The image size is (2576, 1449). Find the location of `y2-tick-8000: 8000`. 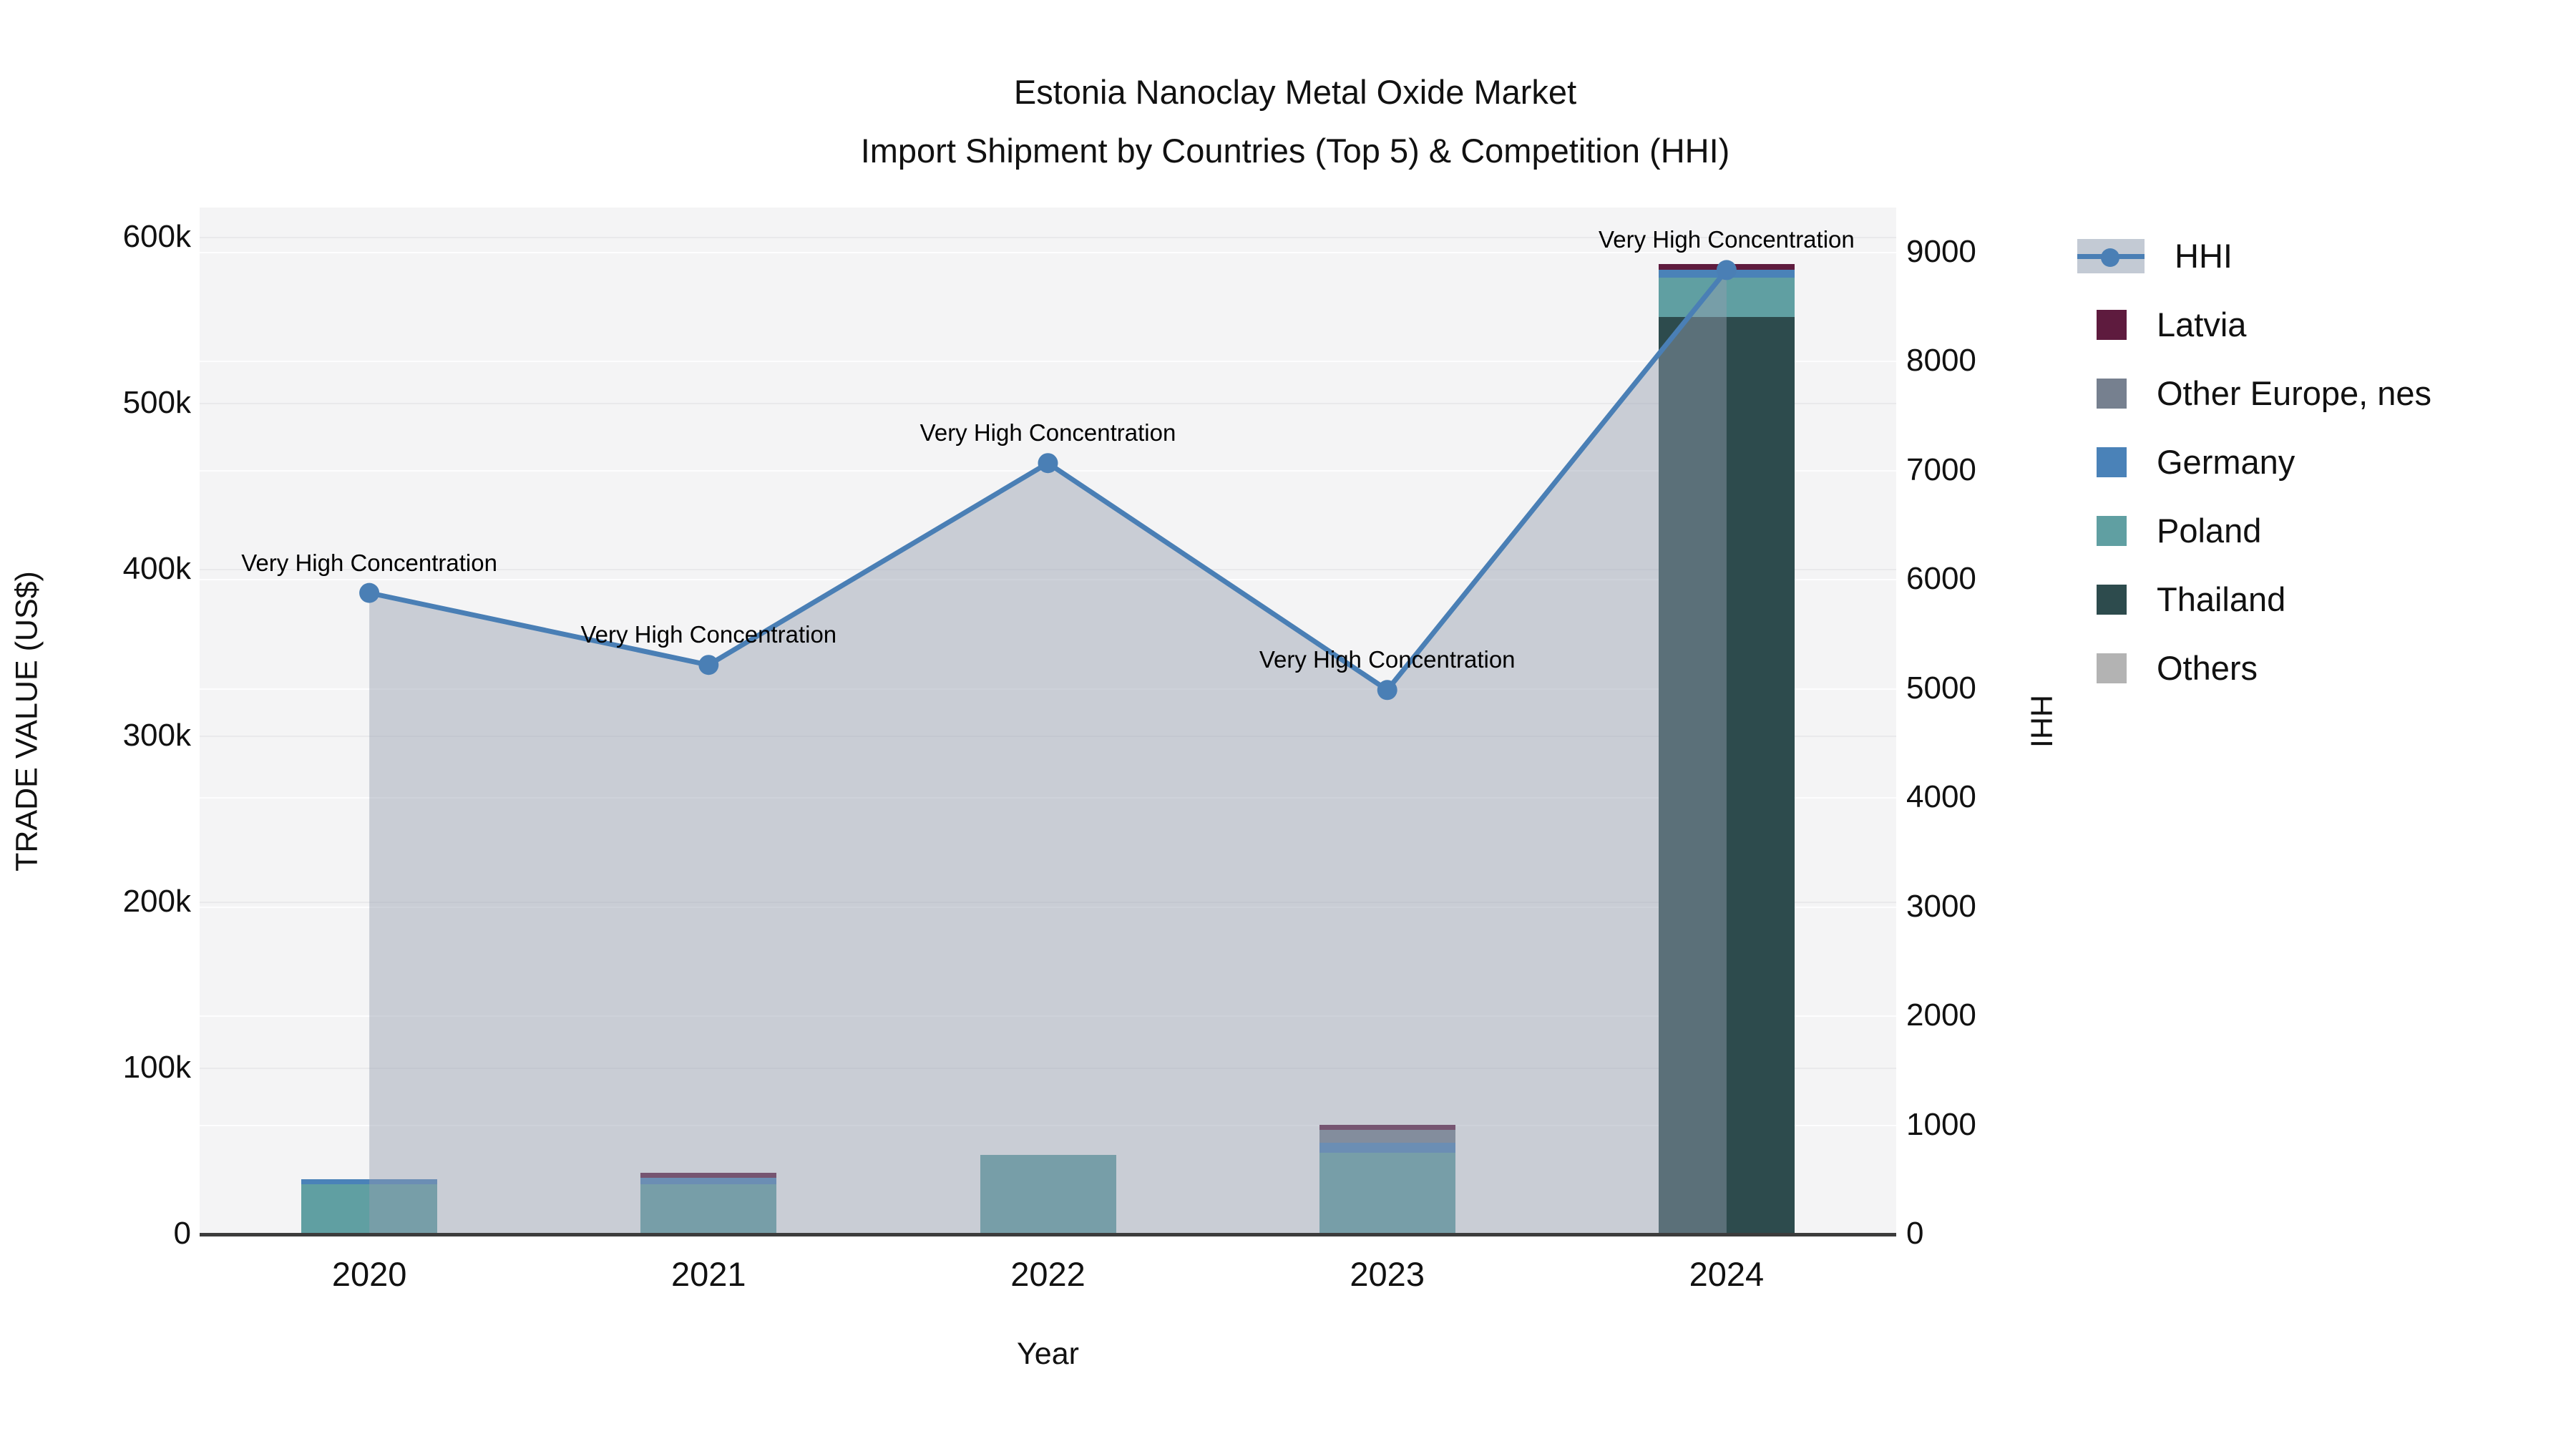

y2-tick-8000: 8000 is located at coordinates (1941, 361).